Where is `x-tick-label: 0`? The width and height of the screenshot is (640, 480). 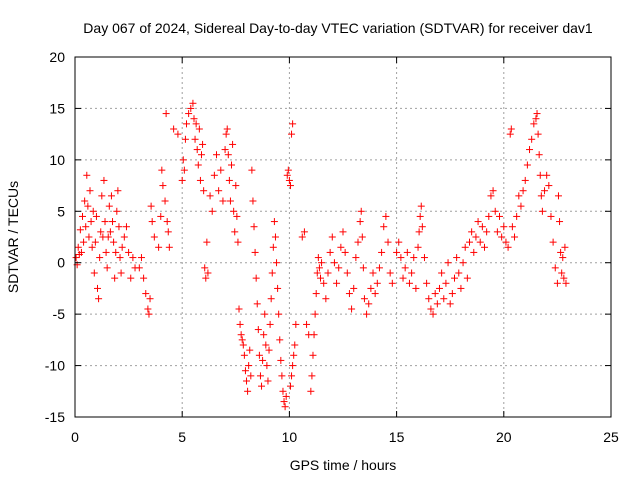 x-tick-label: 0 is located at coordinates (75, 437).